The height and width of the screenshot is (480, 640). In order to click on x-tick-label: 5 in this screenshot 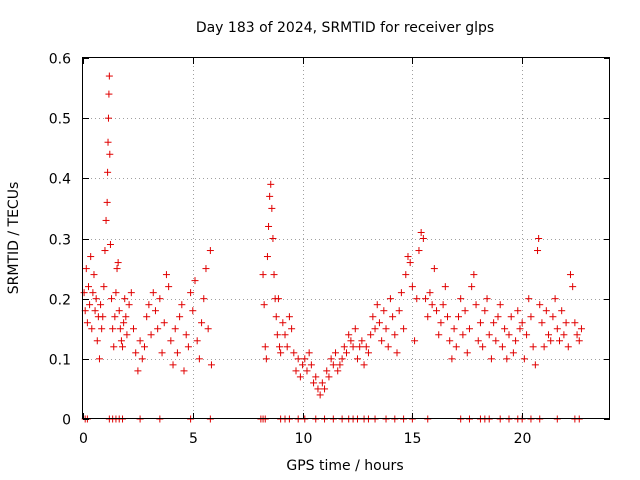, I will do `click(193, 439)`.